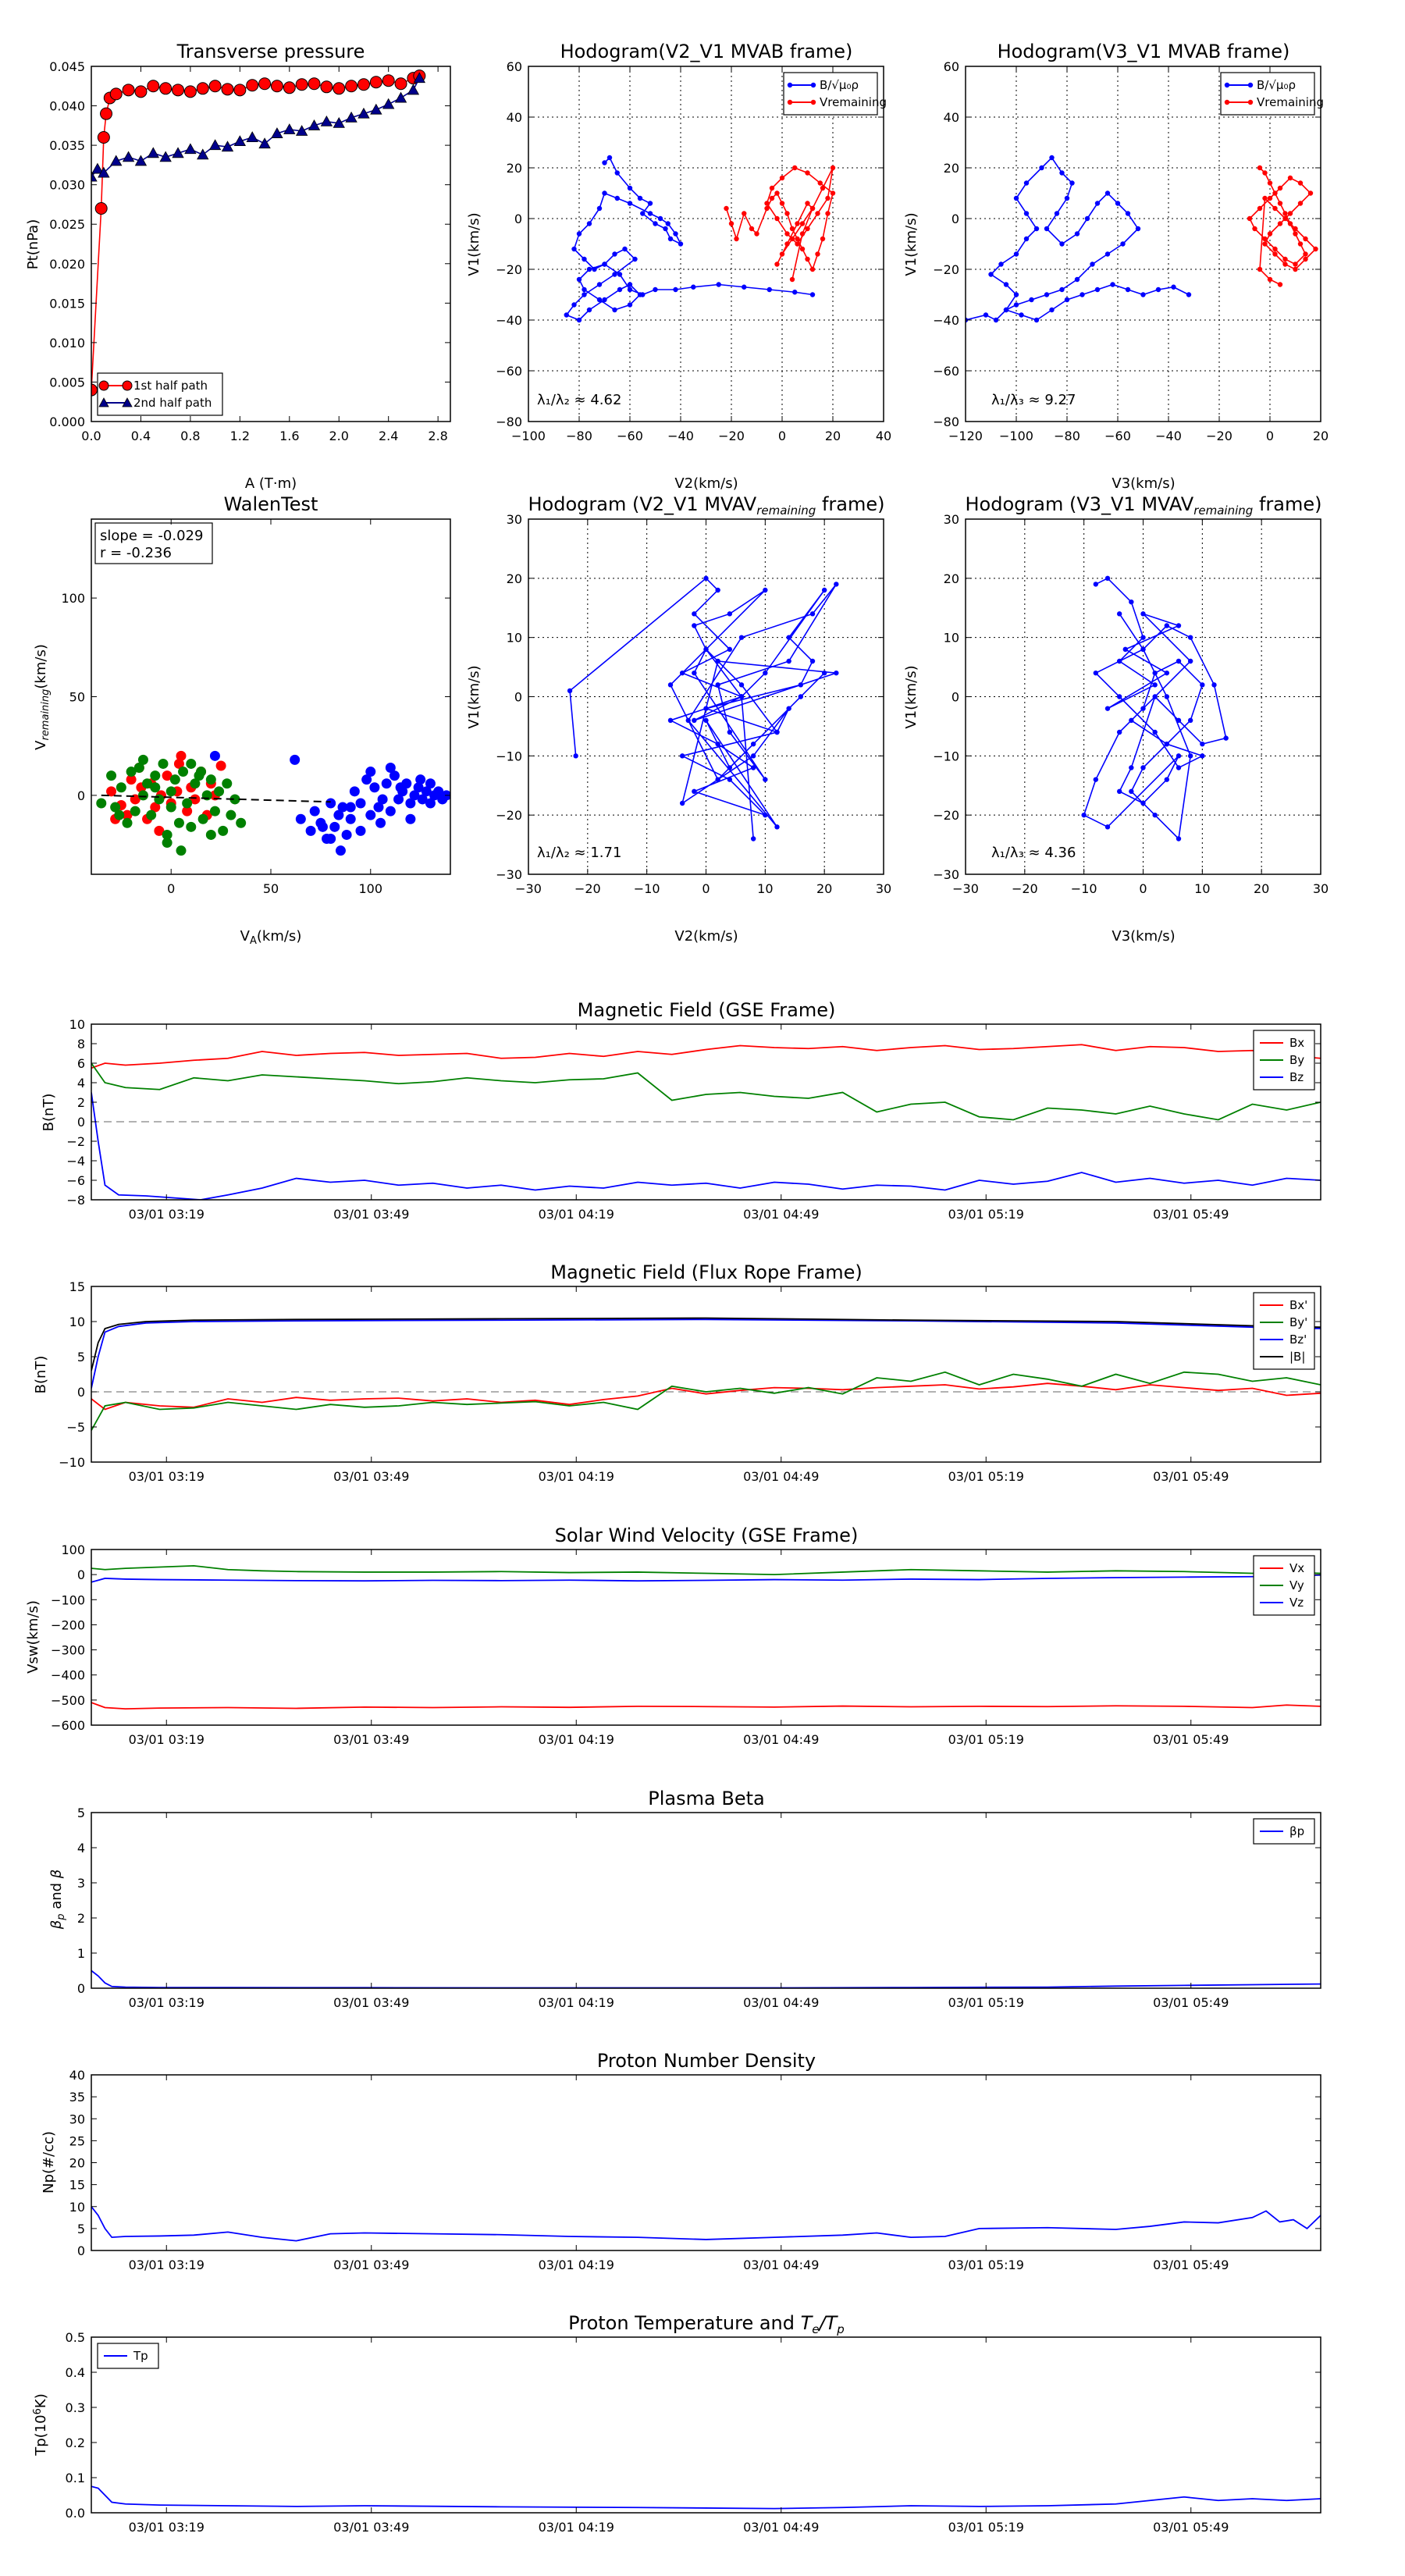 Image resolution: width=1405 pixels, height=2576 pixels. I want to click on xlabel-a: A (T·m), so click(271, 483).